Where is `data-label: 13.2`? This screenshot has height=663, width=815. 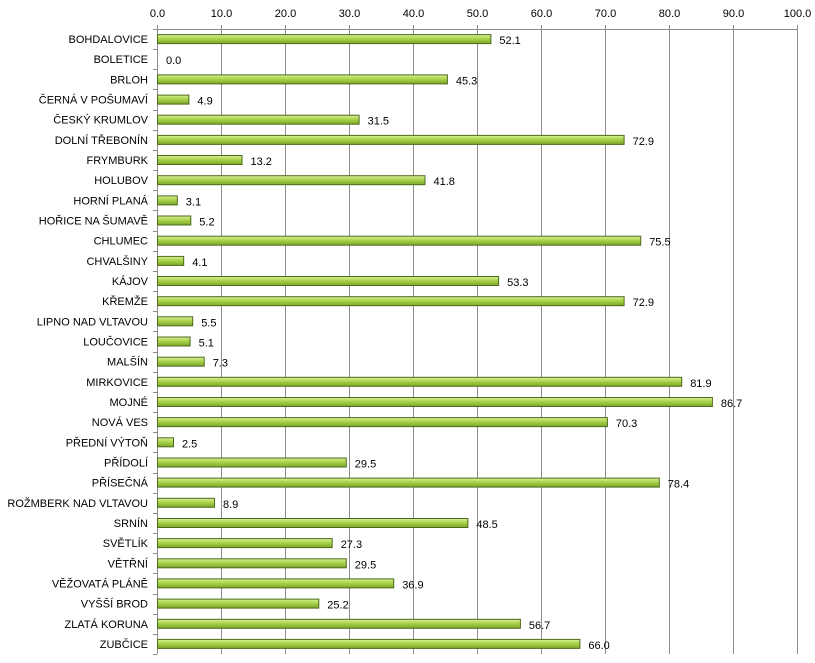 data-label: 13.2 is located at coordinates (261, 162).